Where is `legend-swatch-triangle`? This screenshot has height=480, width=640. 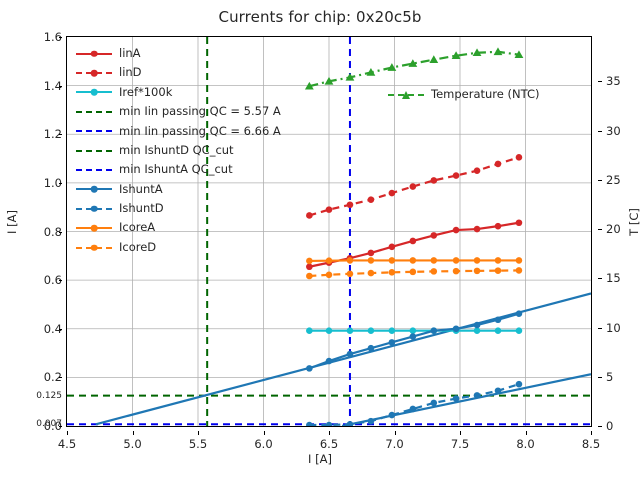 legend-swatch-triangle is located at coordinates (406, 94).